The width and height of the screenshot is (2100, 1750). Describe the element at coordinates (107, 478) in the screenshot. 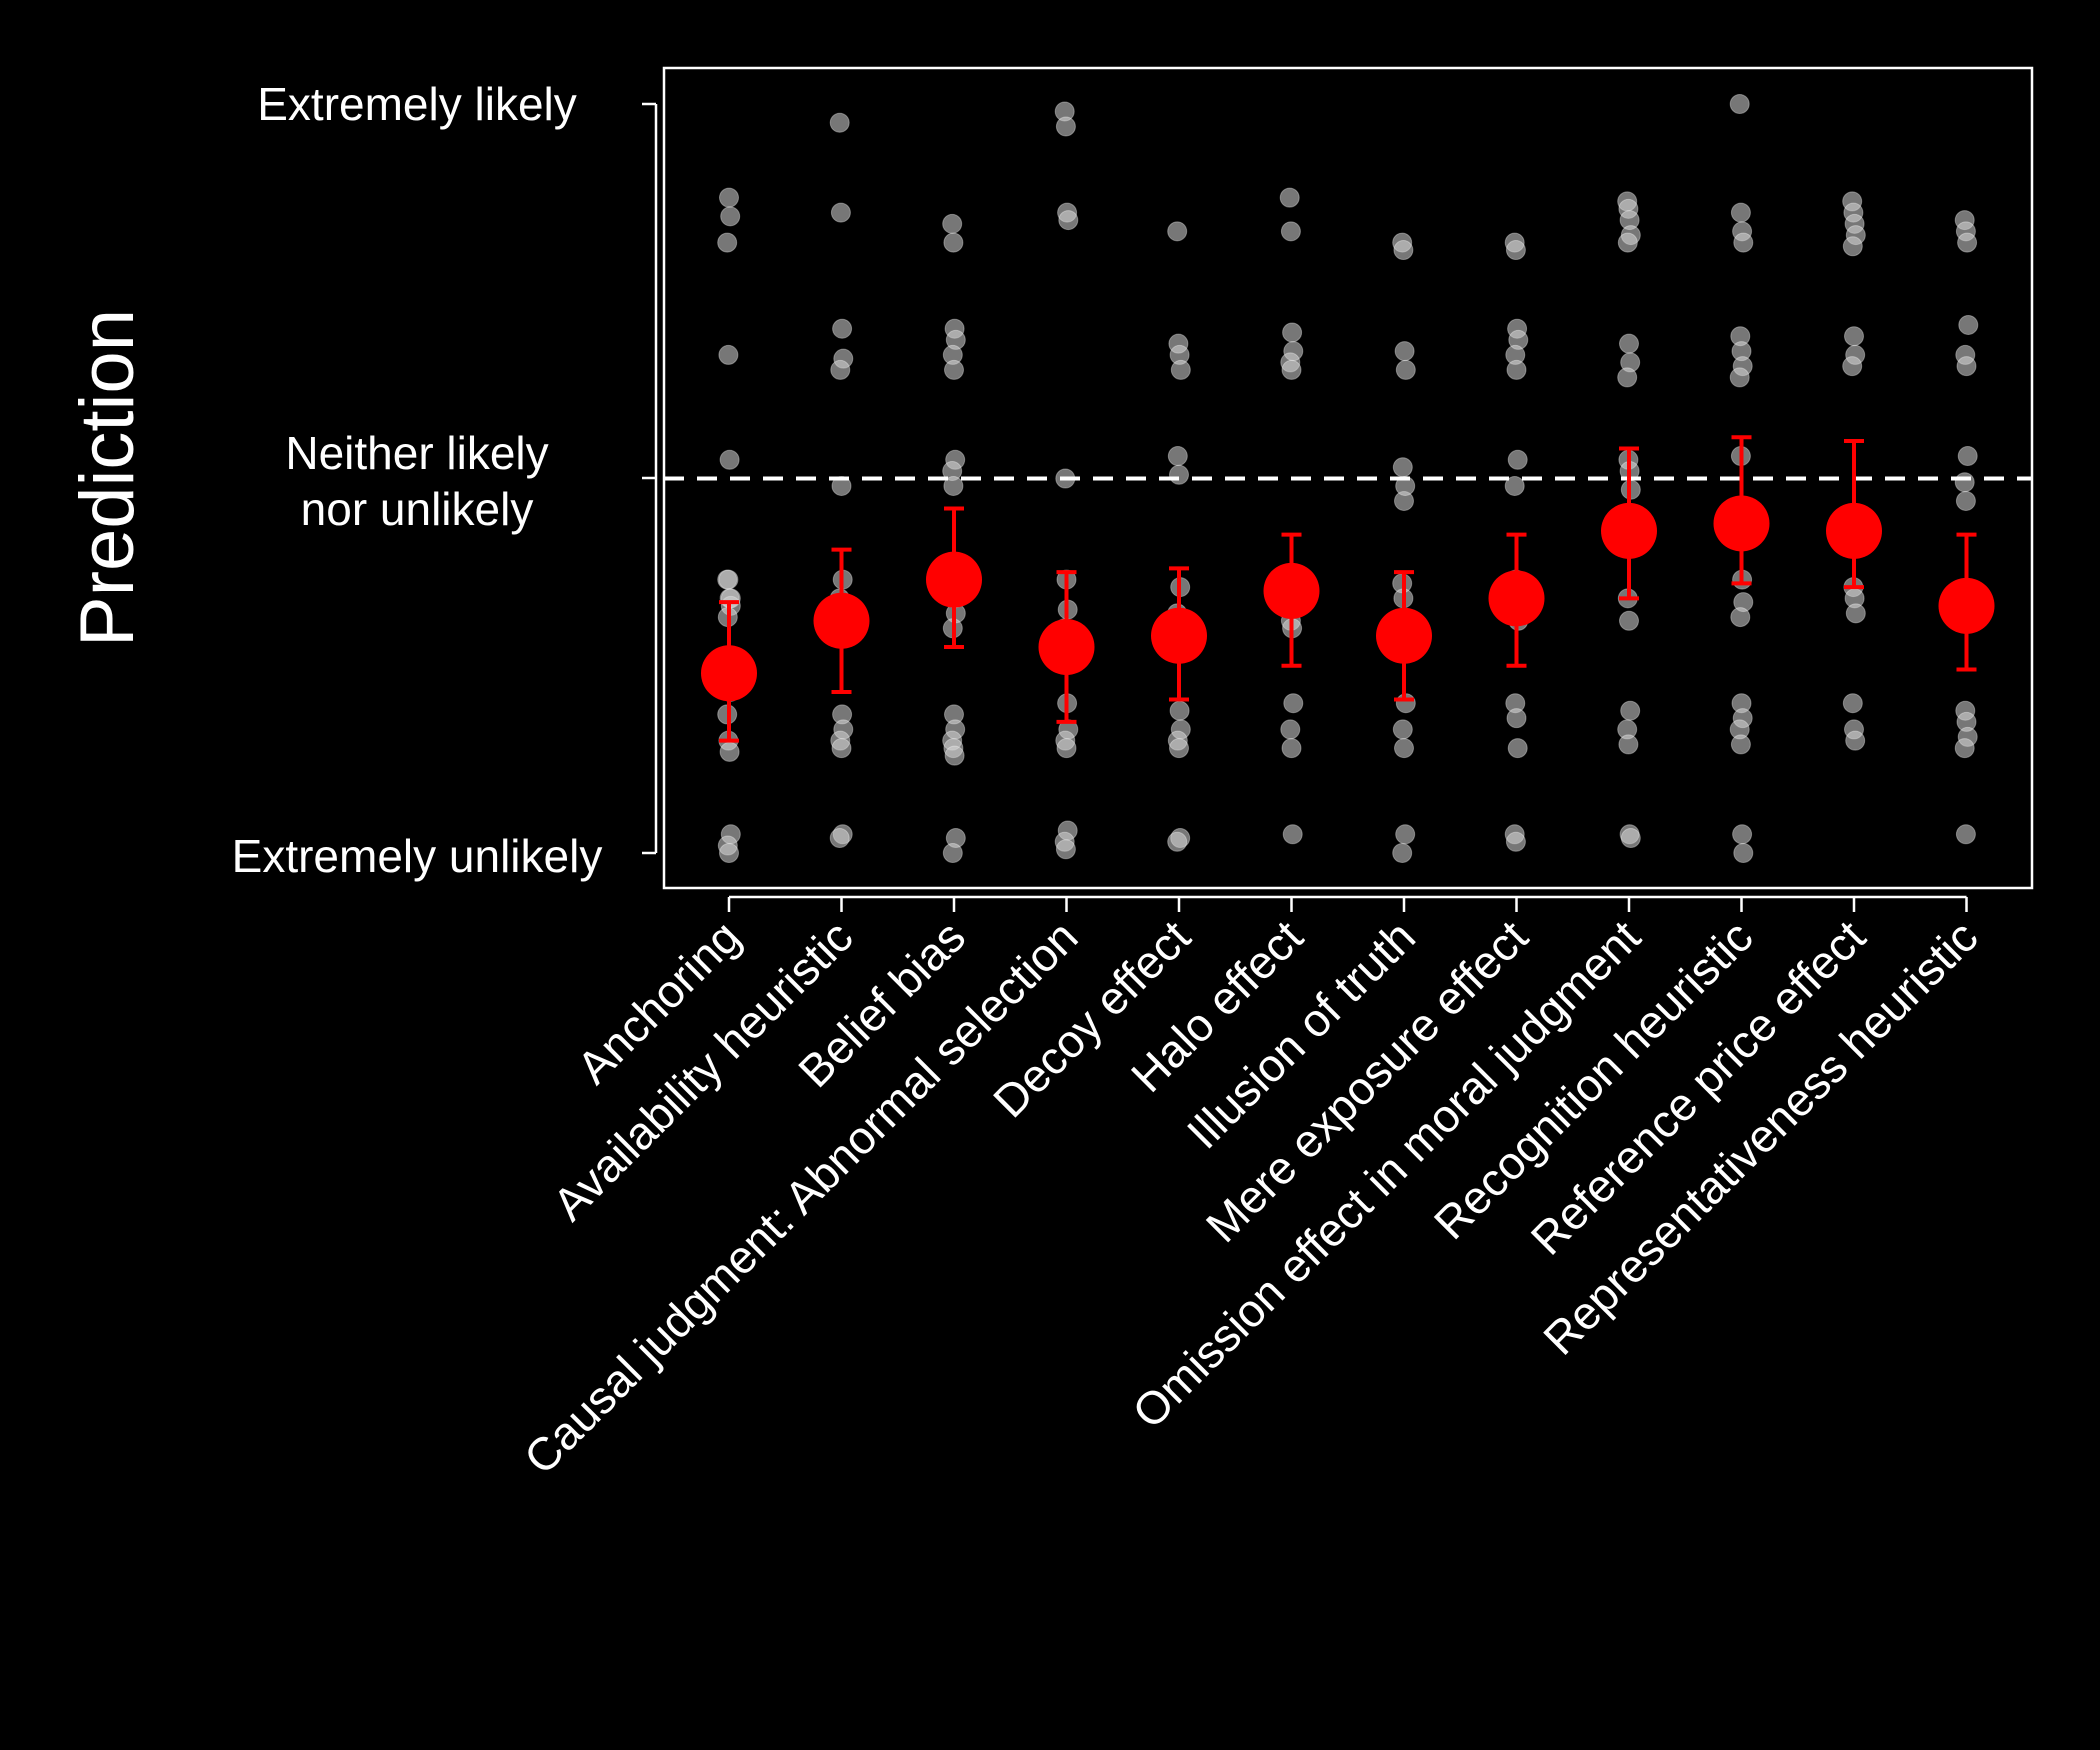

I see `y-axis-title: Prediction` at that location.